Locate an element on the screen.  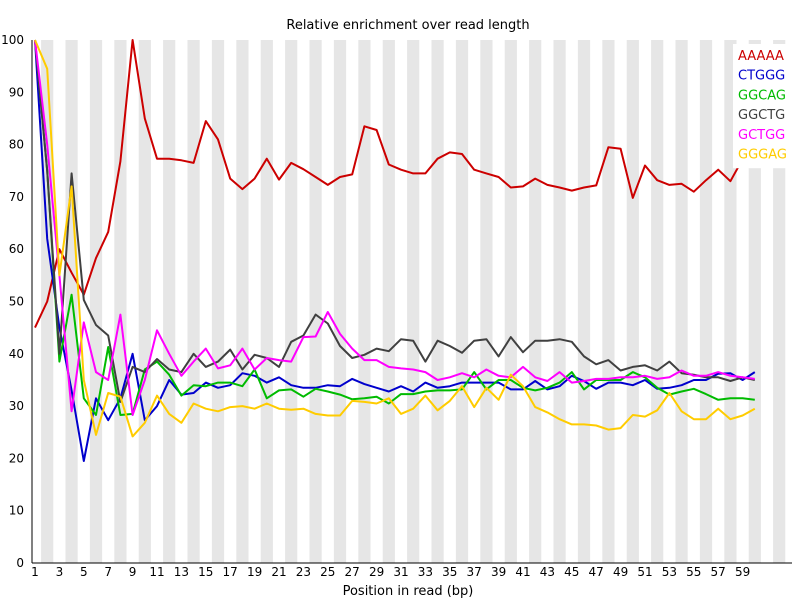
x-tick-label: 39 is located at coordinates (498, 572).